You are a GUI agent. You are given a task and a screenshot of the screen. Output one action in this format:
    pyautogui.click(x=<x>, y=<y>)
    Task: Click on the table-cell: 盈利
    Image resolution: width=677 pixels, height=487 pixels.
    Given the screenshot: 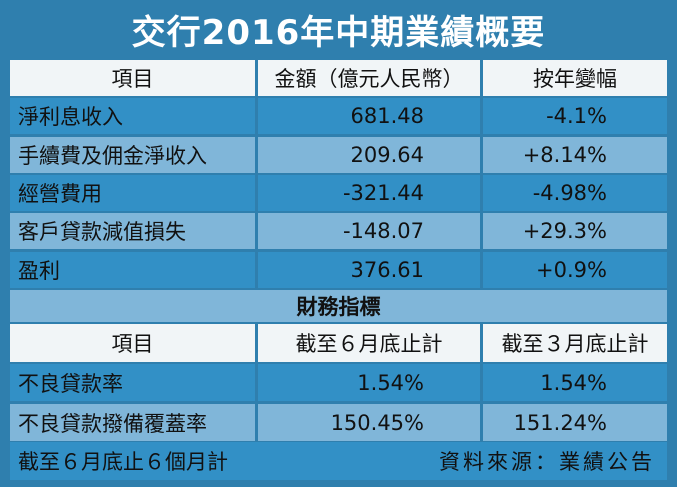 What is the action you would take?
    pyautogui.click(x=132, y=270)
    